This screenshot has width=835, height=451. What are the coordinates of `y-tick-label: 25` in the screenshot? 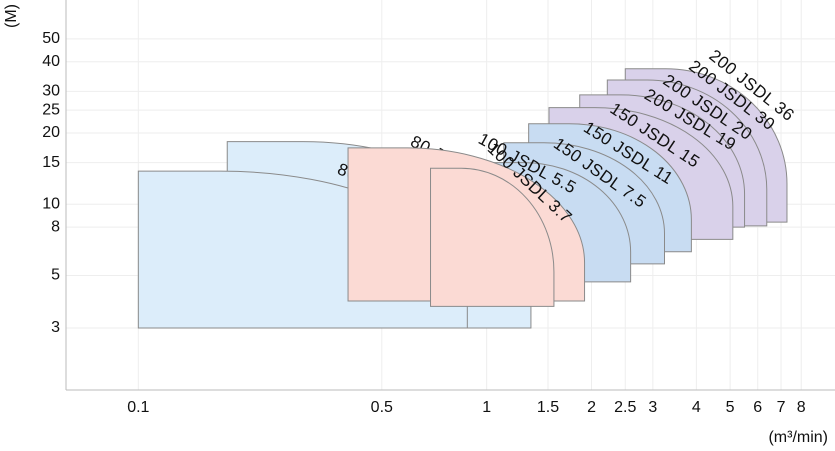 It's located at (51, 109).